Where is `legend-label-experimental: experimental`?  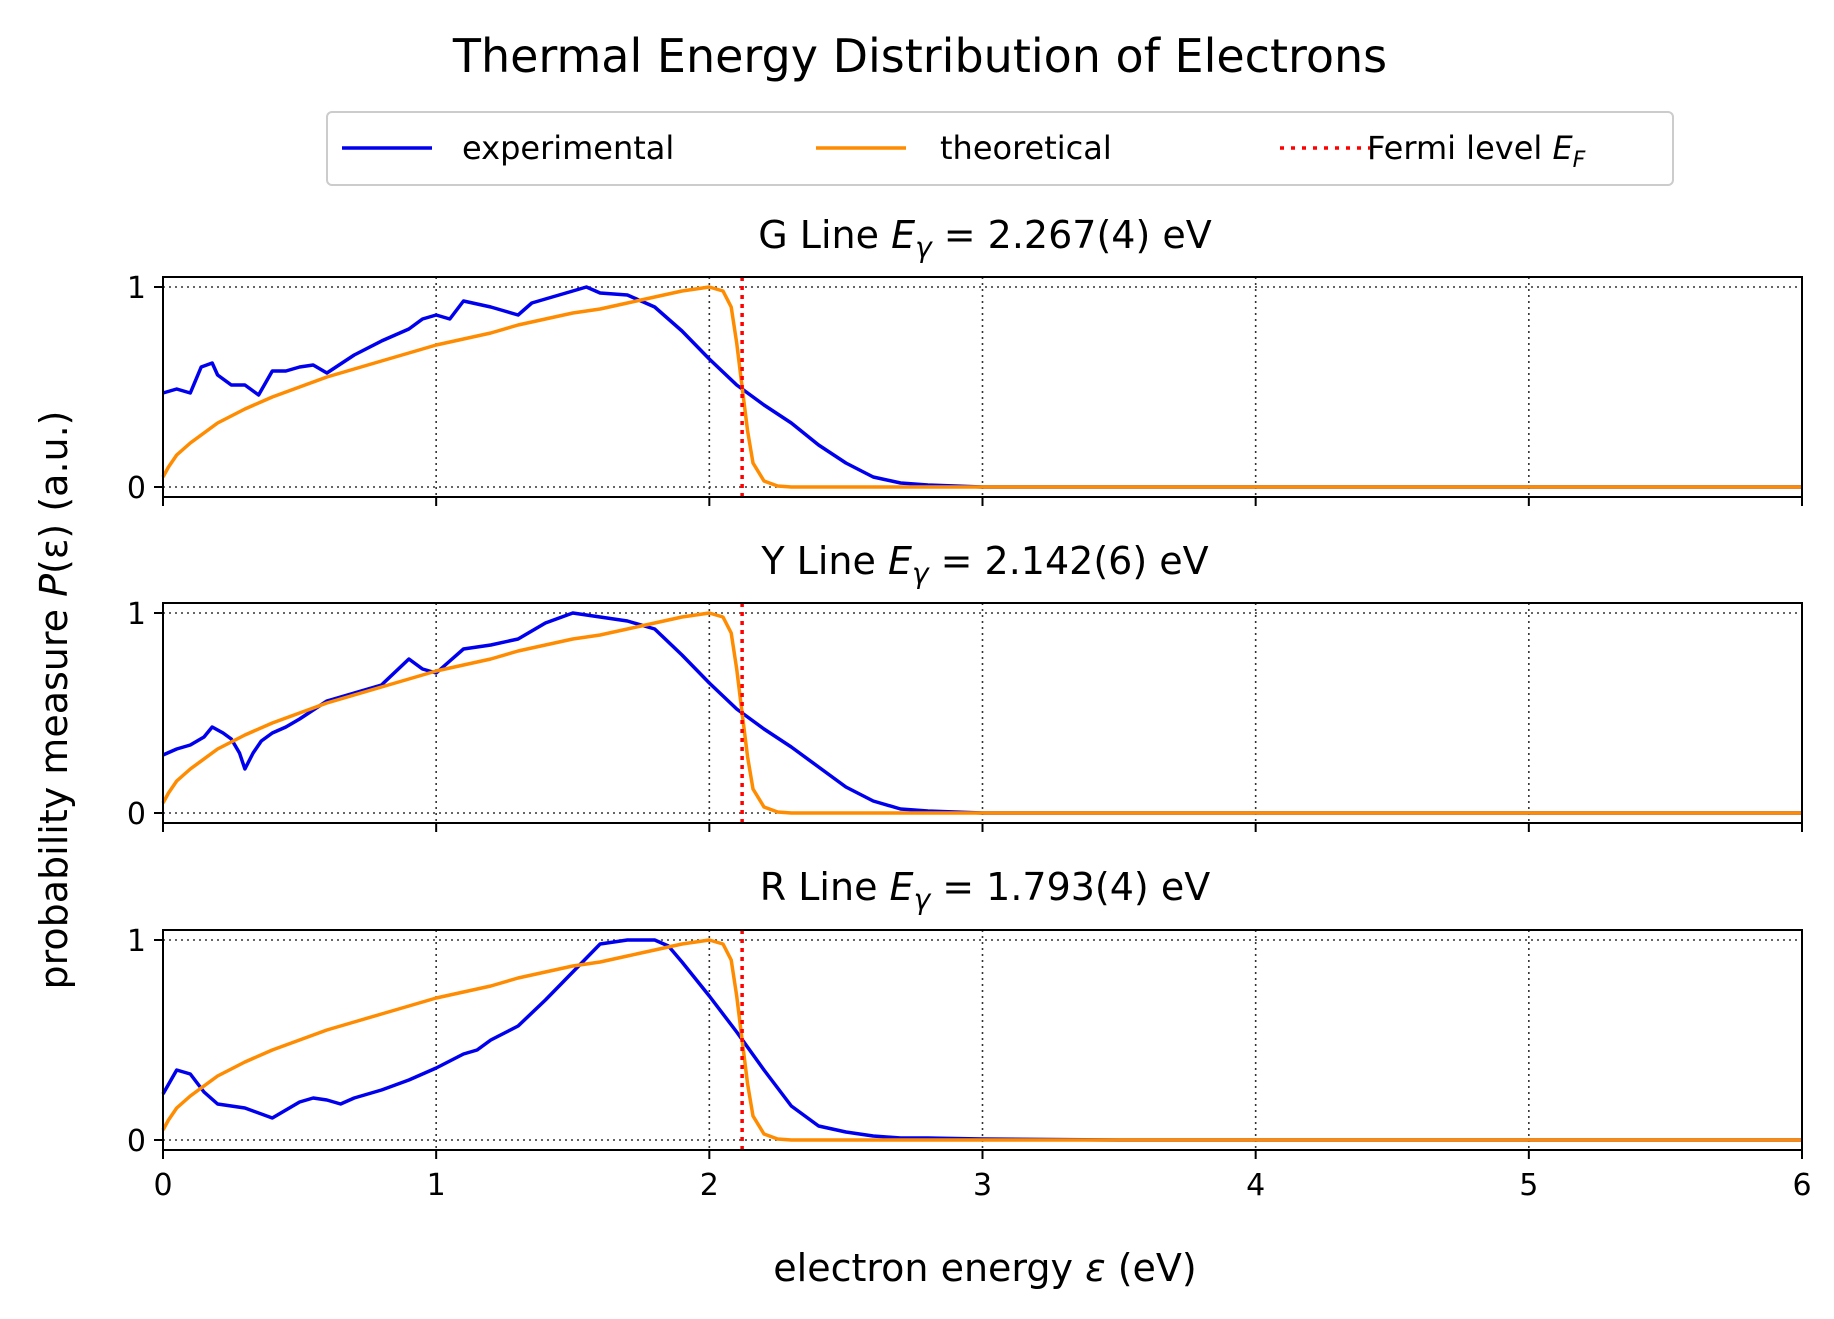 legend-label-experimental: experimental is located at coordinates (568, 148).